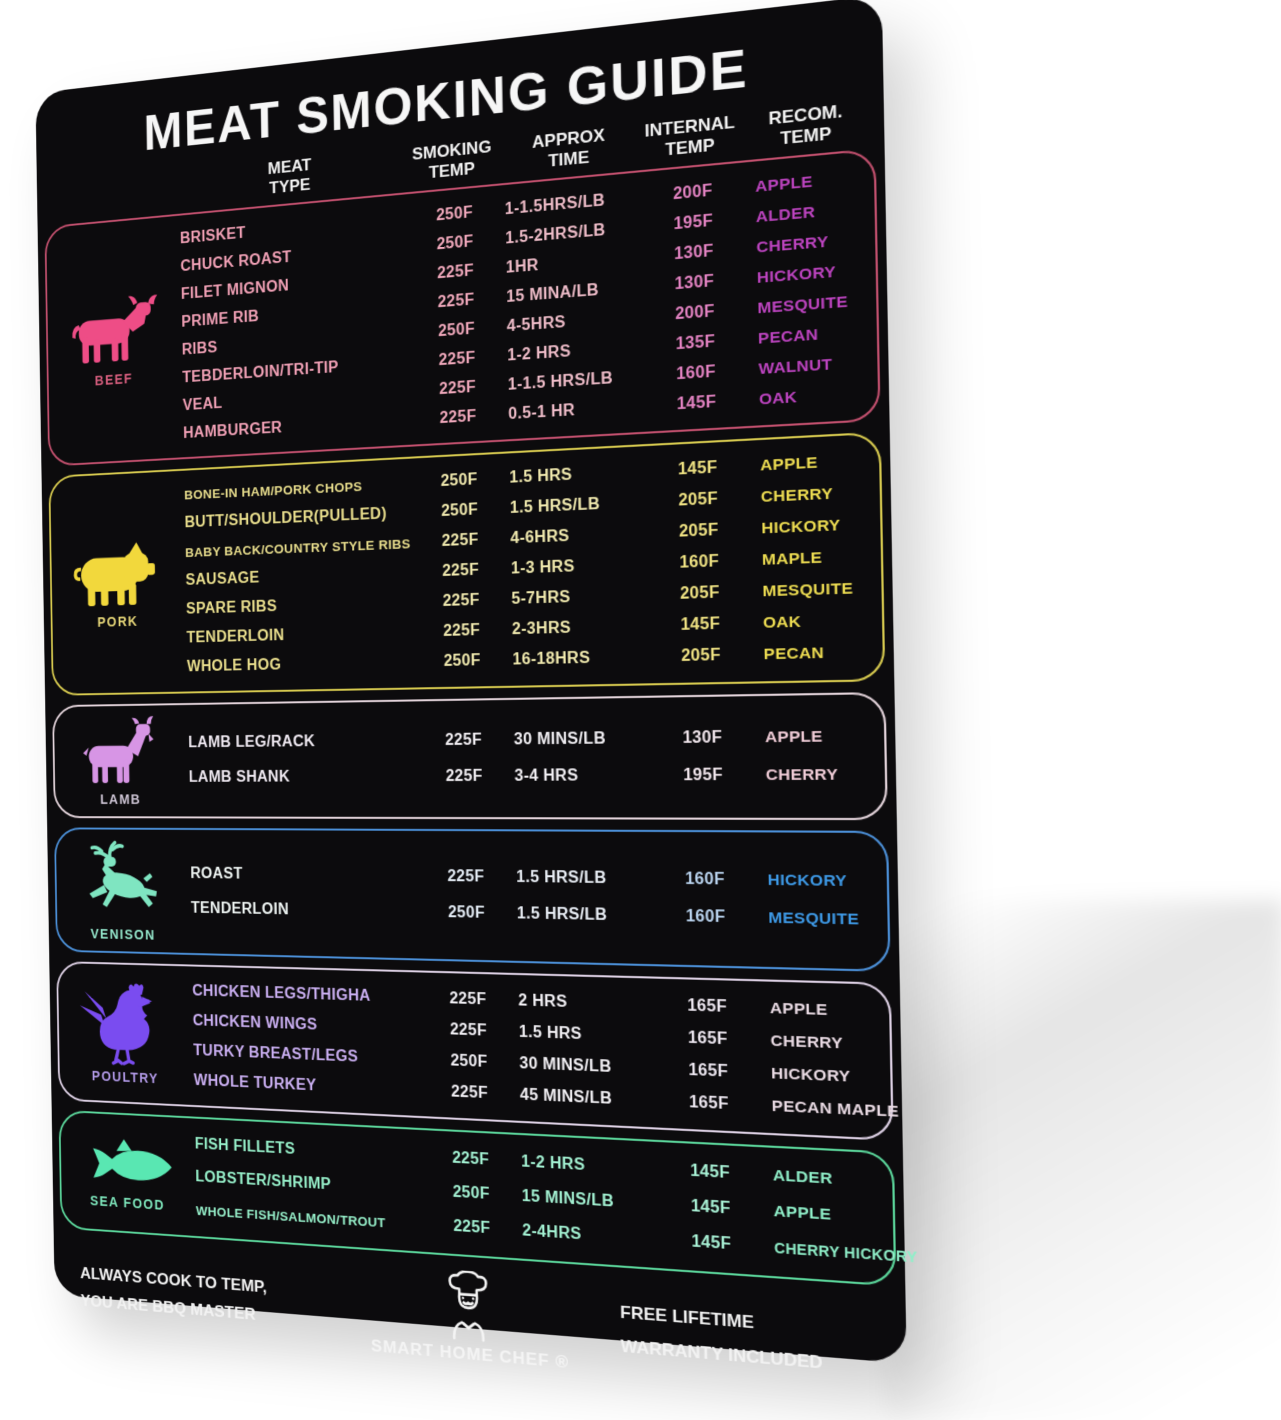 The width and height of the screenshot is (1281, 1420). I want to click on footer-note: ALWAYS COOK TO TEMP, YOU ARE BBQ MASTER, so click(215, 1298).